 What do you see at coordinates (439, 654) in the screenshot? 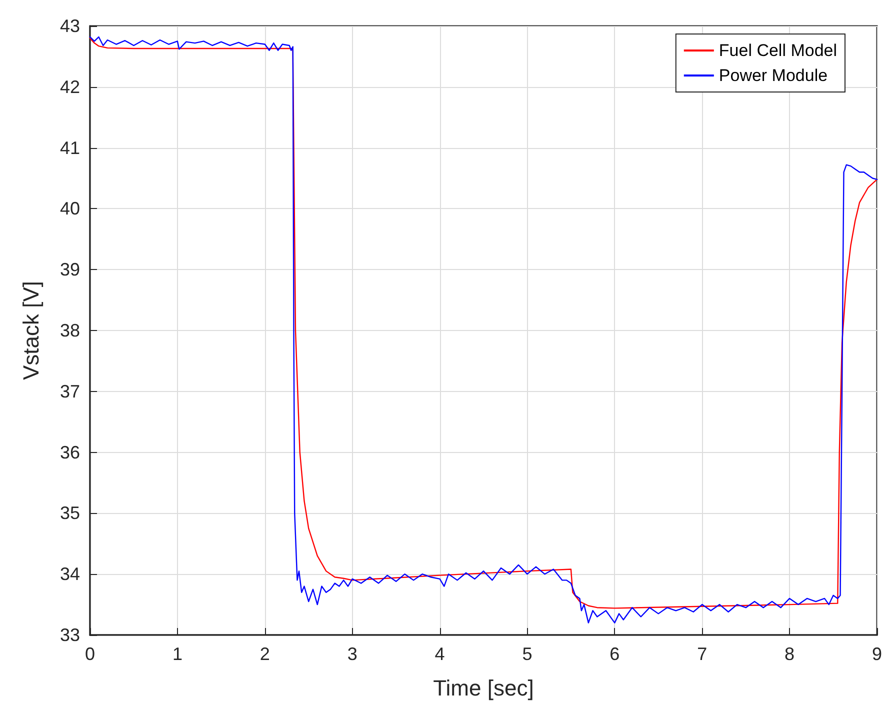
I see `x-tick-label: 4` at bounding box center [439, 654].